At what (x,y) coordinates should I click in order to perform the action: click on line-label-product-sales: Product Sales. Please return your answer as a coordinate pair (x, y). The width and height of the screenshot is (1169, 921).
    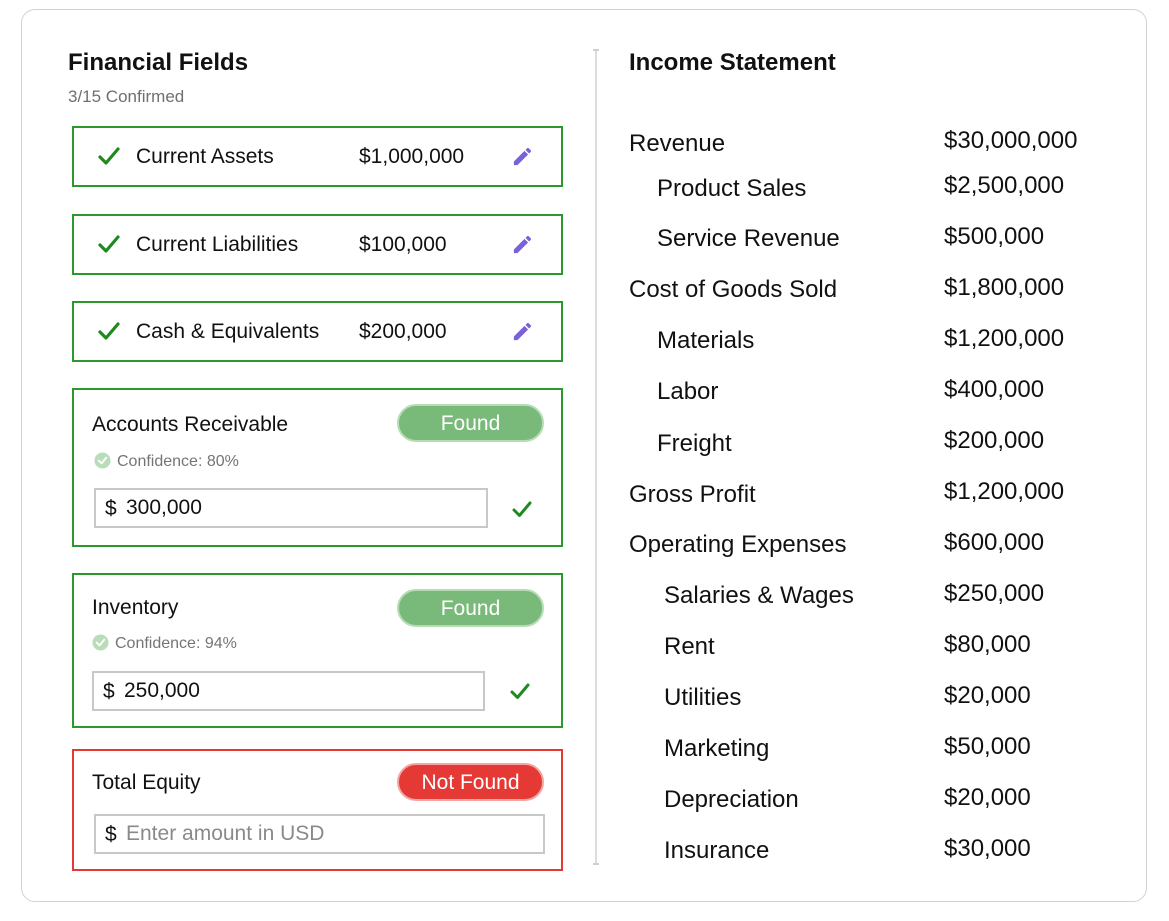
    Looking at the image, I should click on (732, 188).